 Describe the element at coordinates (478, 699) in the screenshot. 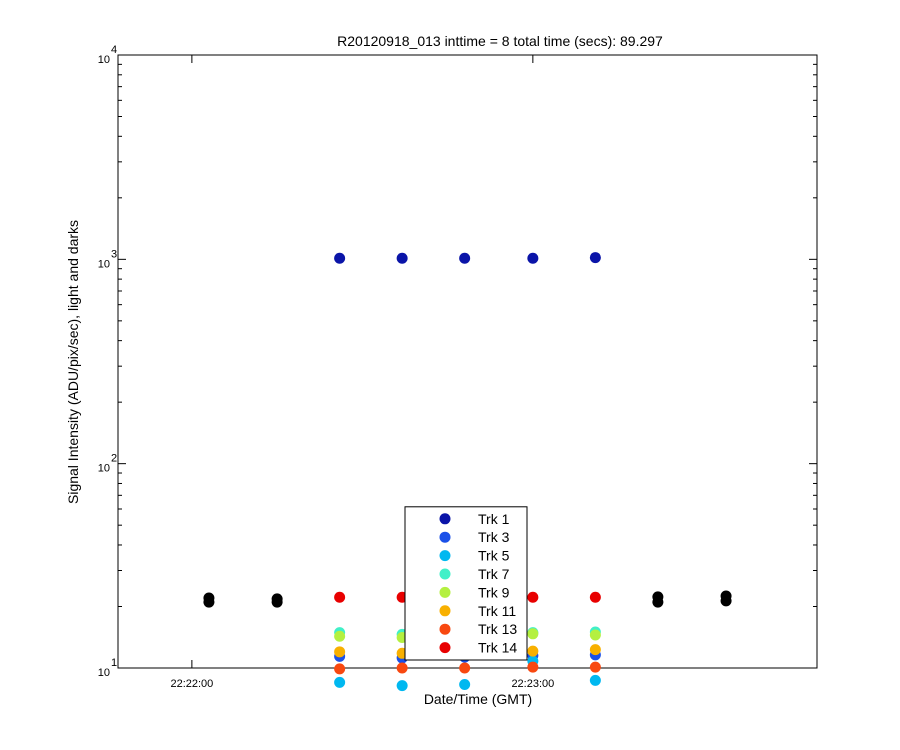

I see `x-axis-label: Date/Time (GMT)` at that location.